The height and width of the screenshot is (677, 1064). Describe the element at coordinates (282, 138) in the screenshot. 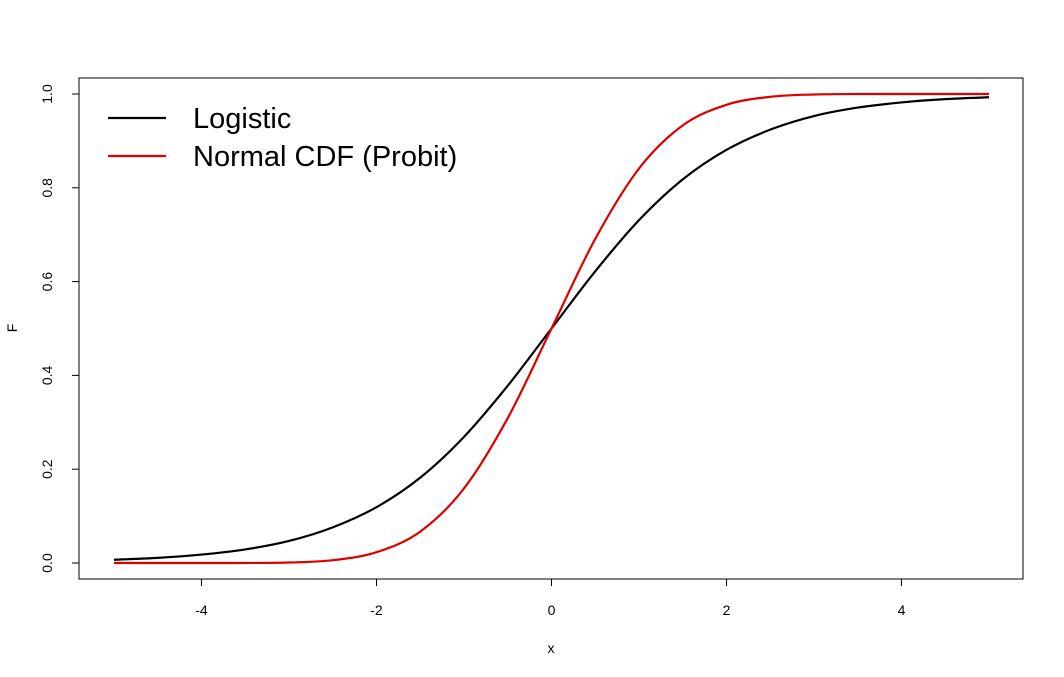

I see `legend: Logistic Normal CDF (Probit)` at that location.